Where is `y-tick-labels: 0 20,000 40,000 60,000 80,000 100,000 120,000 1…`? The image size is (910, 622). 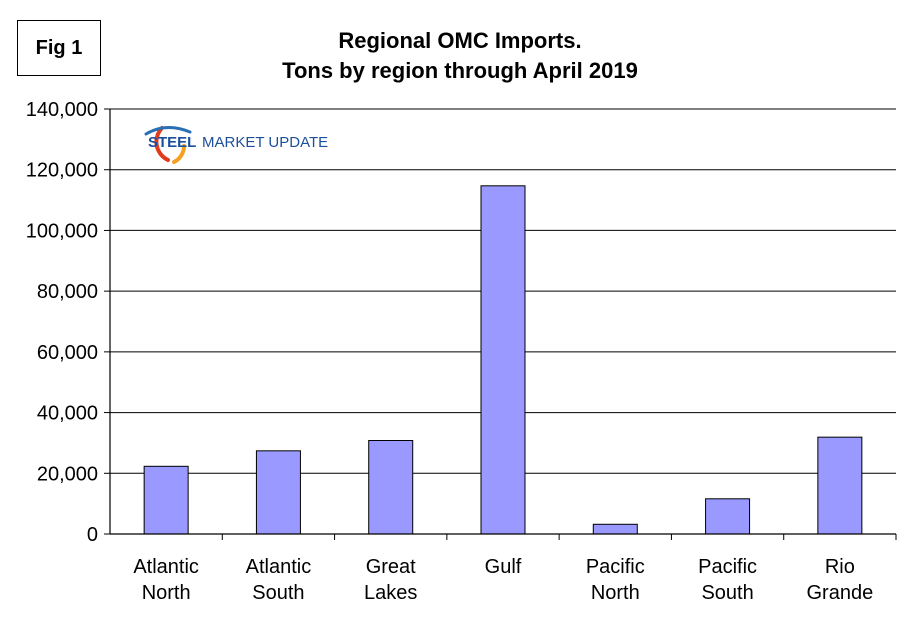
y-tick-labels: 0 20,000 40,000 60,000 80,000 100,000 120,000 1… is located at coordinates (62, 322).